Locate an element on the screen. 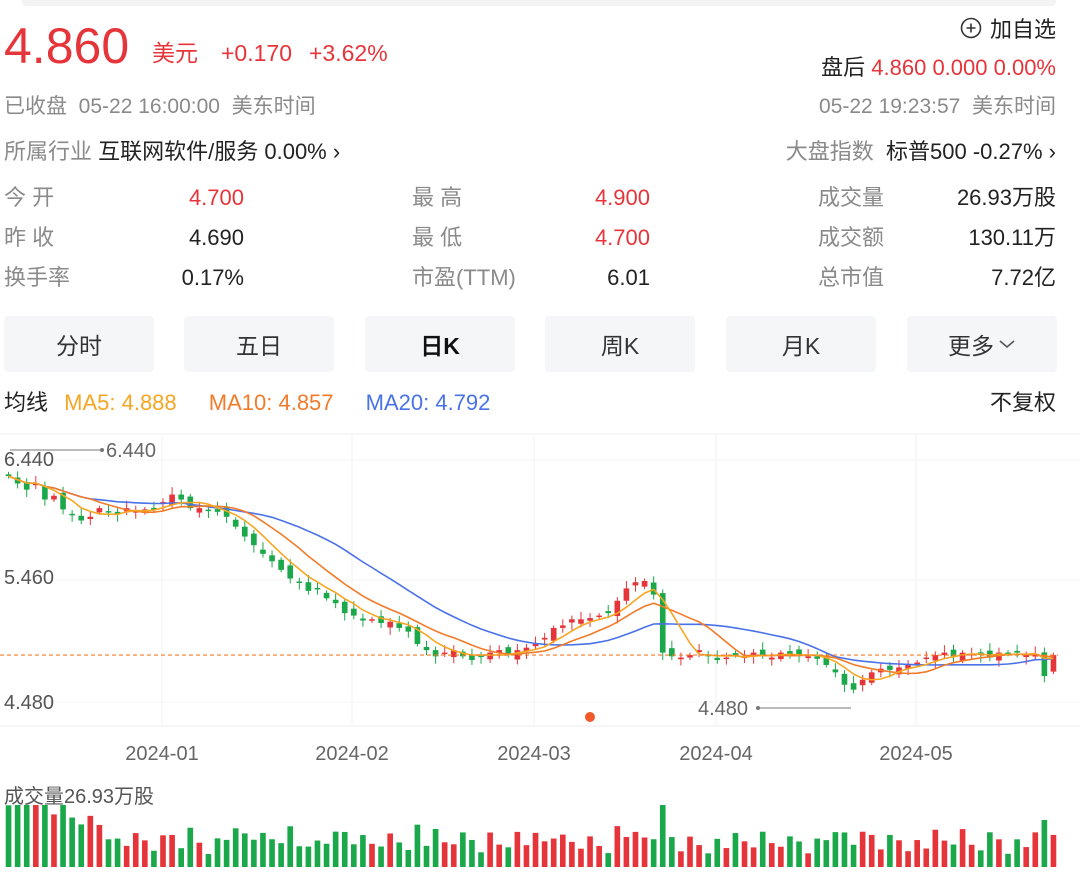  stat-value: 0.17% is located at coordinates (212, 277).